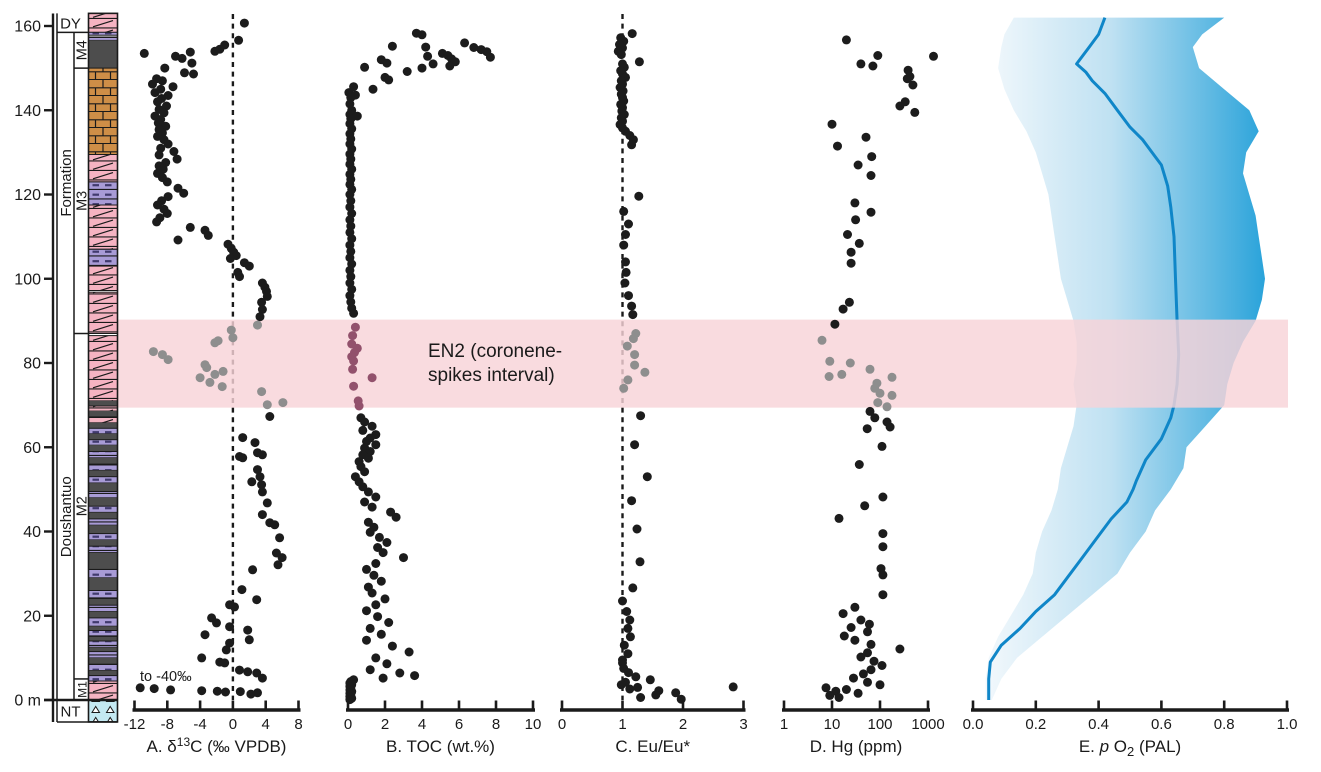 The height and width of the screenshot is (772, 1321). Describe the element at coordinates (927, 724) in the screenshot. I see `tick-label: 1000` at that location.